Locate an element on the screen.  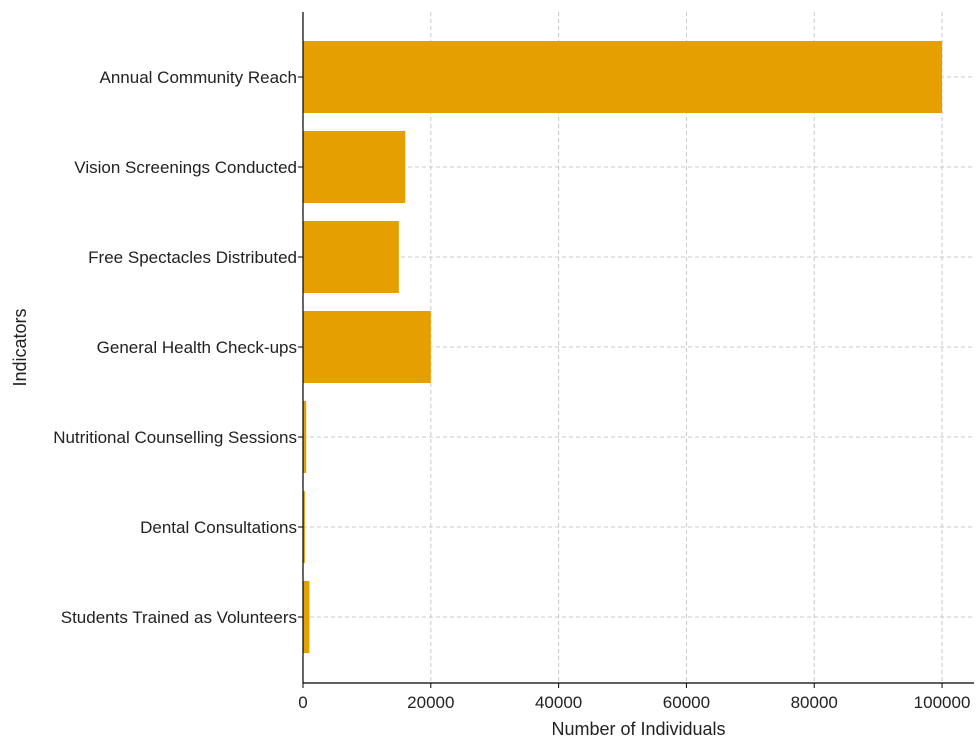
x-tick-label: 40000 is located at coordinates (558, 702).